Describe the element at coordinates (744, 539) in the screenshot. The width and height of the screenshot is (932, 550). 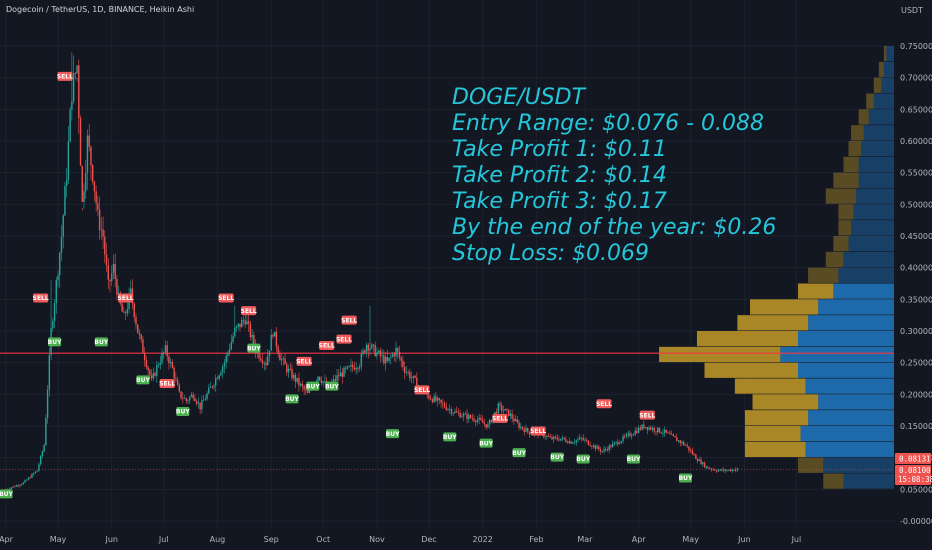
I see `x-tick-label: Jun` at that location.